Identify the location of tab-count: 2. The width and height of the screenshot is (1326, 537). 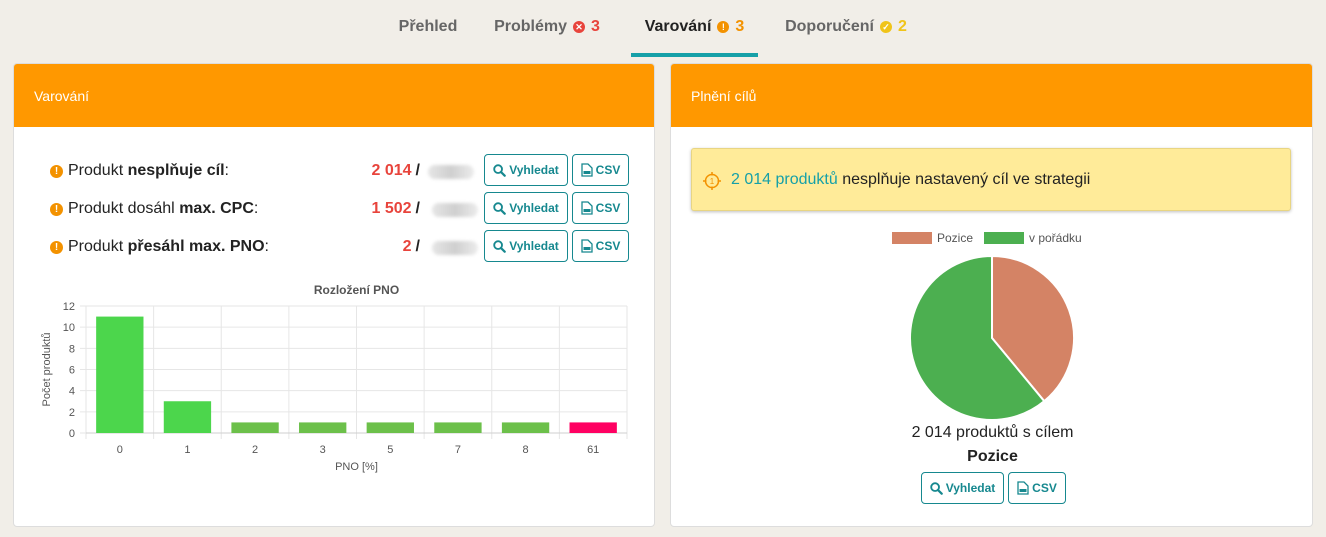
(902, 26).